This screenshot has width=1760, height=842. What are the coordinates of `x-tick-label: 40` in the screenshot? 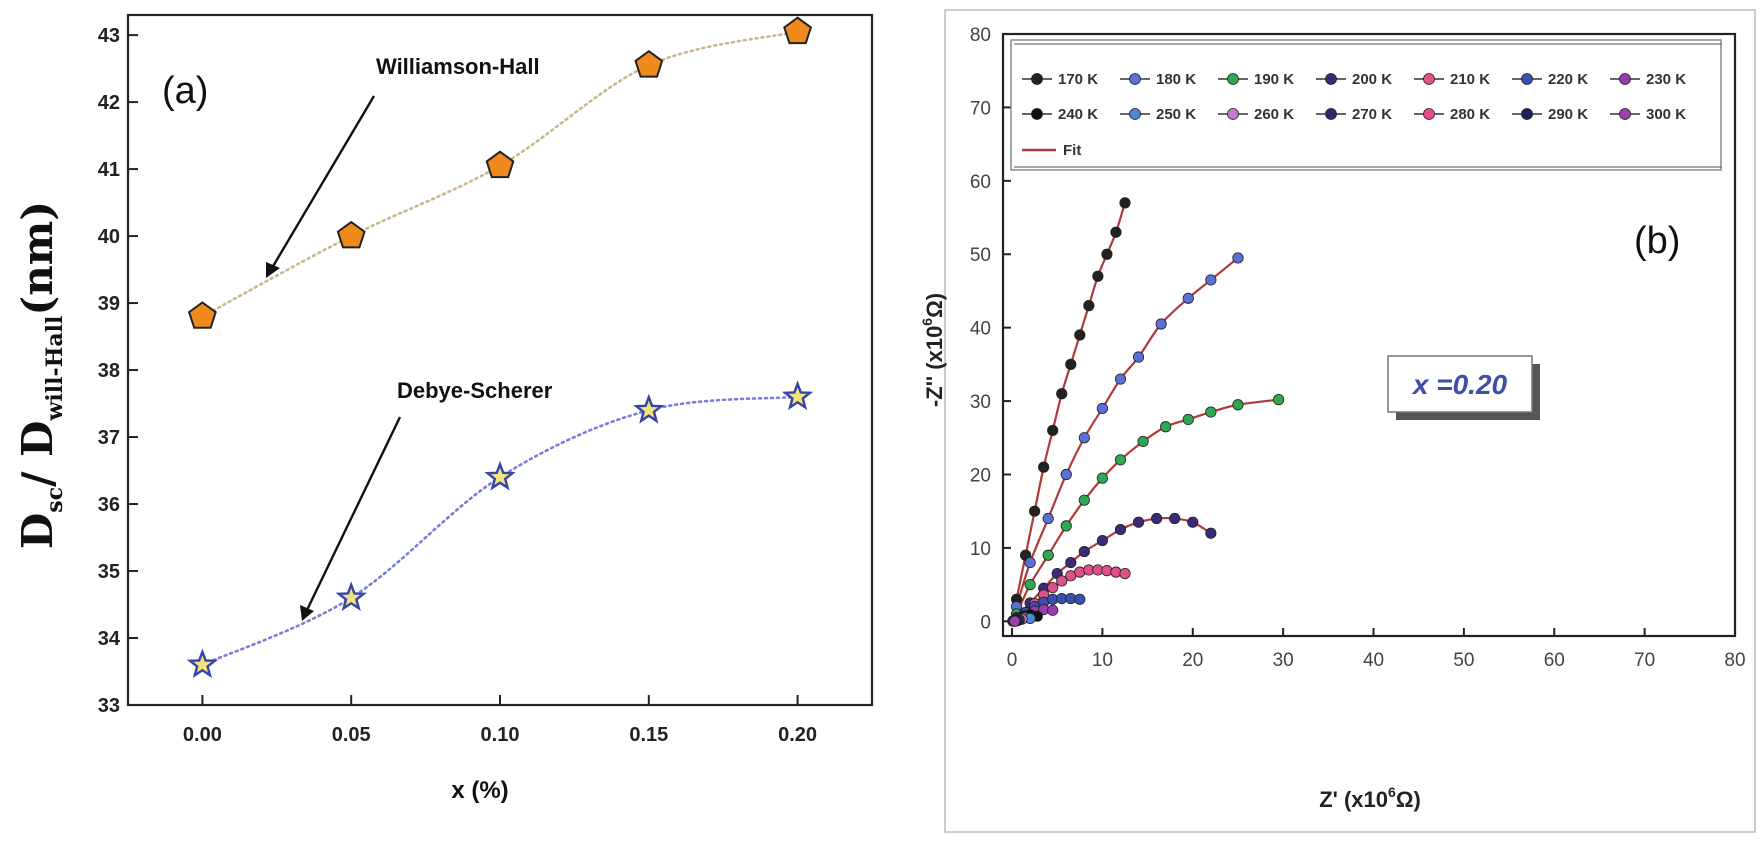 It's located at (1373, 660).